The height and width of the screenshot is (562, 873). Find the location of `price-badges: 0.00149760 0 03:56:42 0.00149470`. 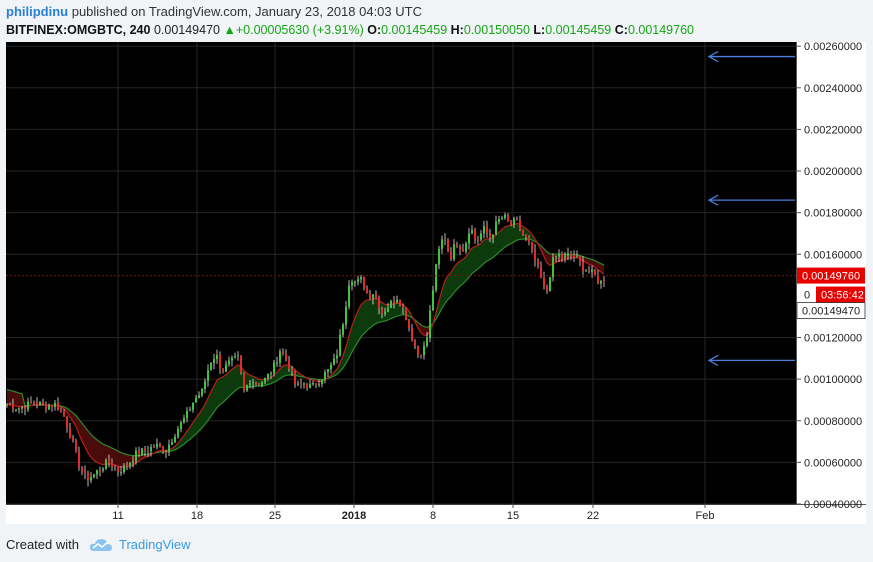

price-badges: 0.00149760 0 03:56:42 0.00149470 is located at coordinates (831, 293).